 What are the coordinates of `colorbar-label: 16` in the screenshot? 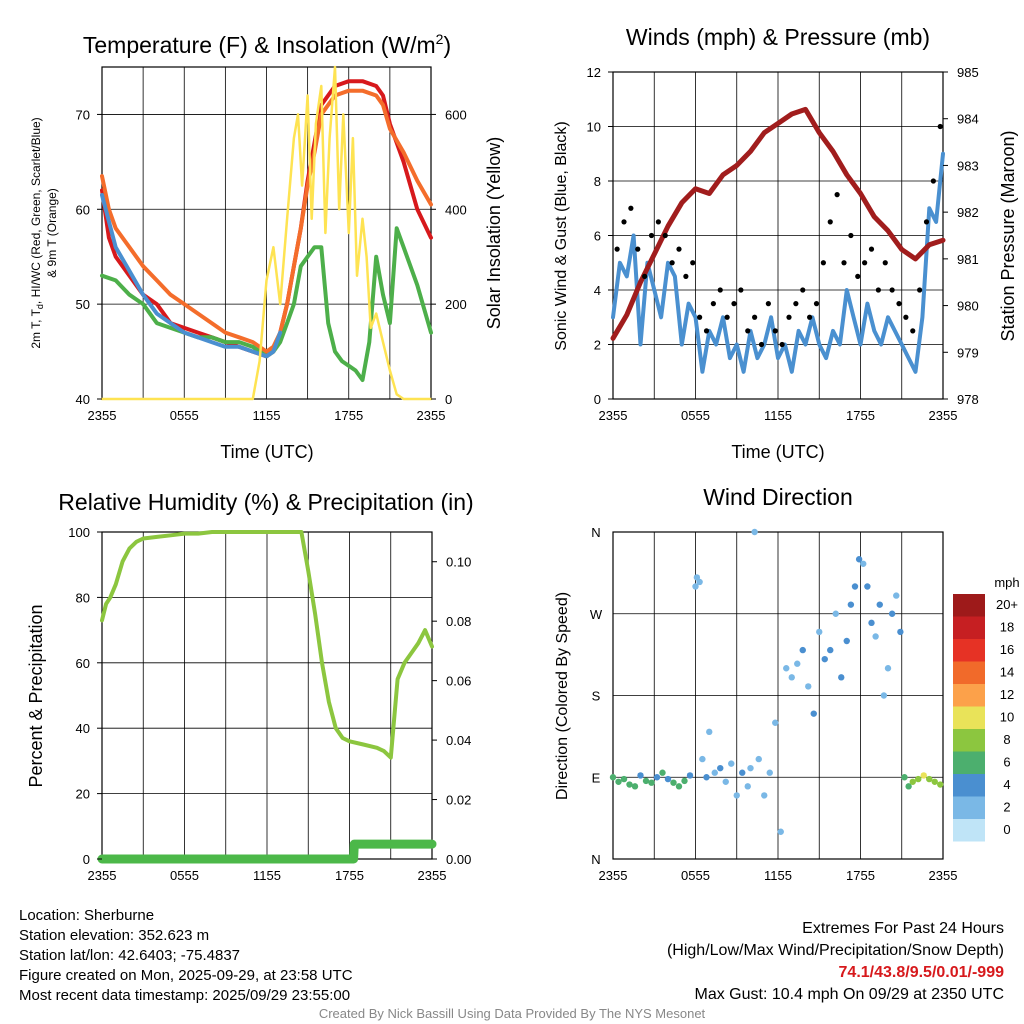 It's located at (1007, 649).